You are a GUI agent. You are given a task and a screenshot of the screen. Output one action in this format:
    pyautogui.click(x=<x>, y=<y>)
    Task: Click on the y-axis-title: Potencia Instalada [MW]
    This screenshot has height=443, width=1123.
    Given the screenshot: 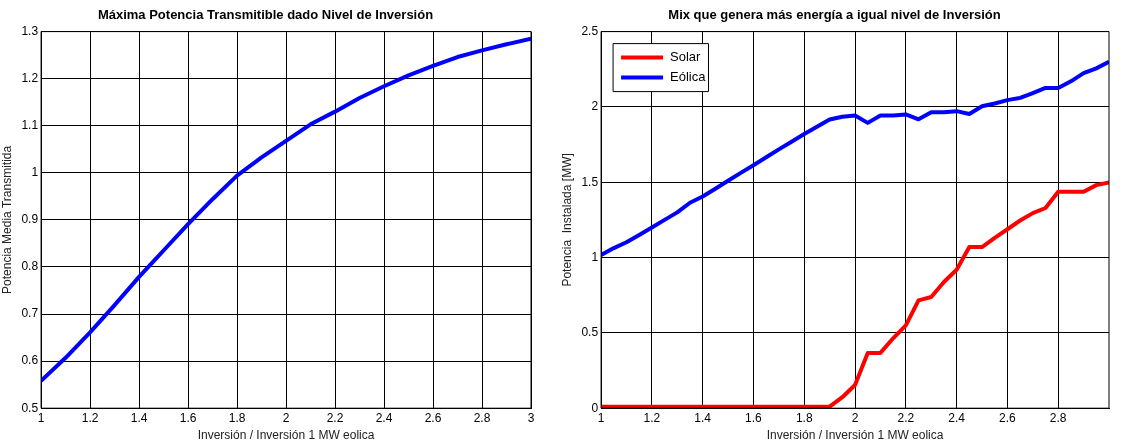 What is the action you would take?
    pyautogui.click(x=566, y=220)
    